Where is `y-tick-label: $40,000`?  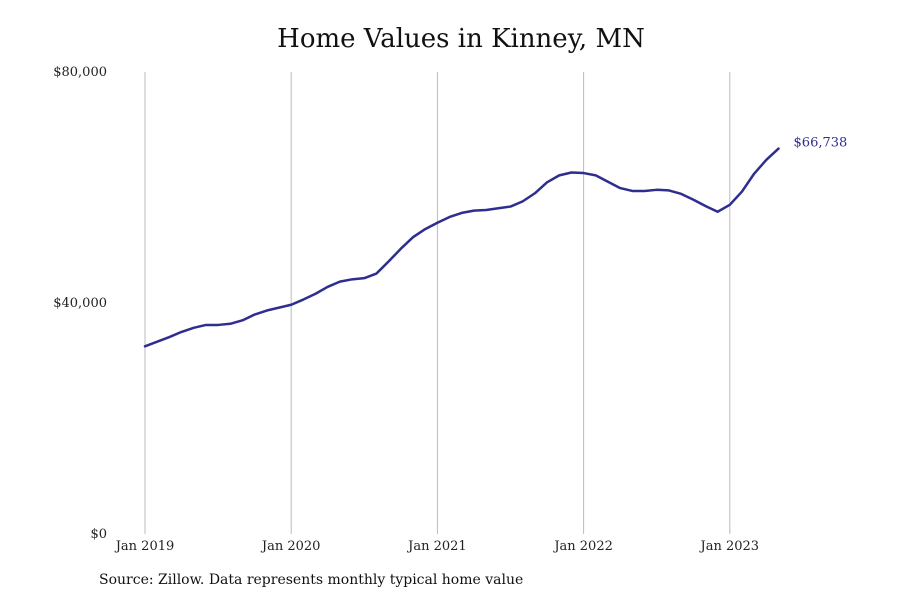 y-tick-label: $40,000 is located at coordinates (80, 303).